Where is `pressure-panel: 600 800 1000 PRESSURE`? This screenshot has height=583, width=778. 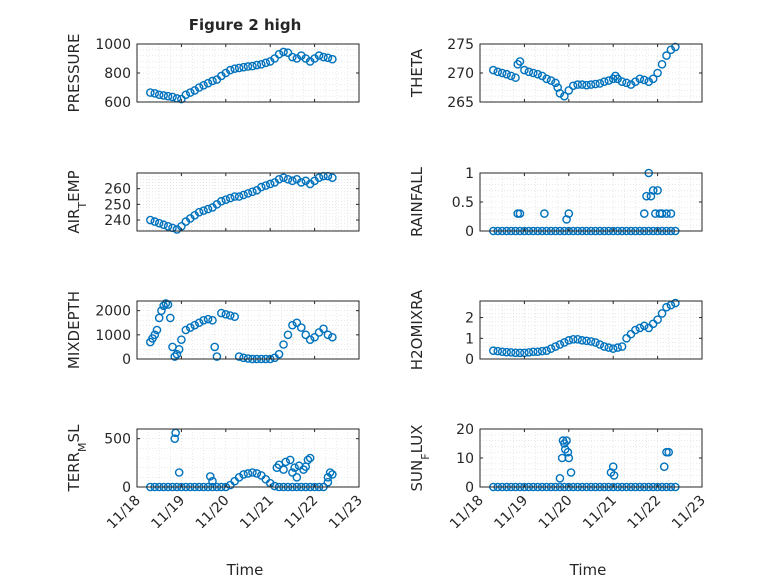 pressure-panel: 600 800 1000 PRESSURE is located at coordinates (212, 73).